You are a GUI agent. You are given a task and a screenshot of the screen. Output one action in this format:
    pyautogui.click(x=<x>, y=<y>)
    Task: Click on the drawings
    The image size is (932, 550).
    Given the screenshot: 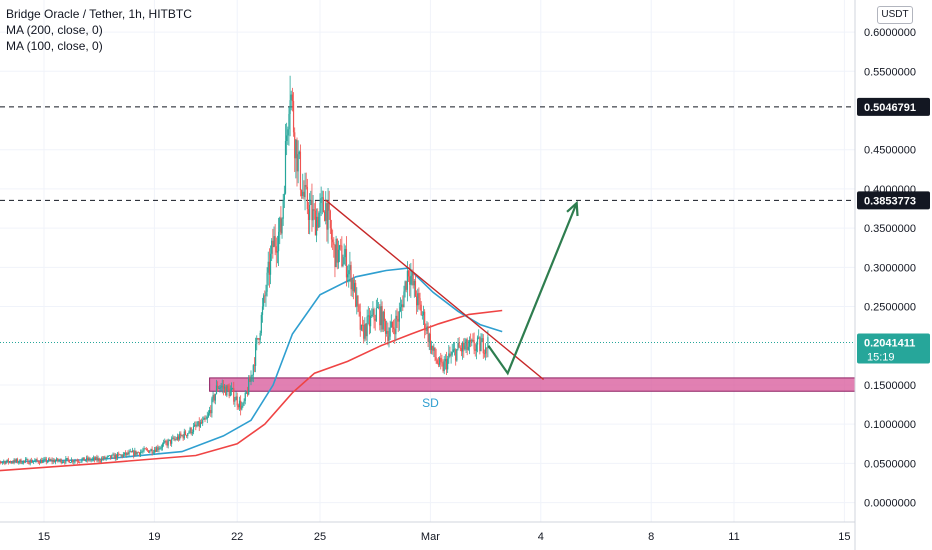 What is the action you would take?
    pyautogui.click(x=452, y=290)
    